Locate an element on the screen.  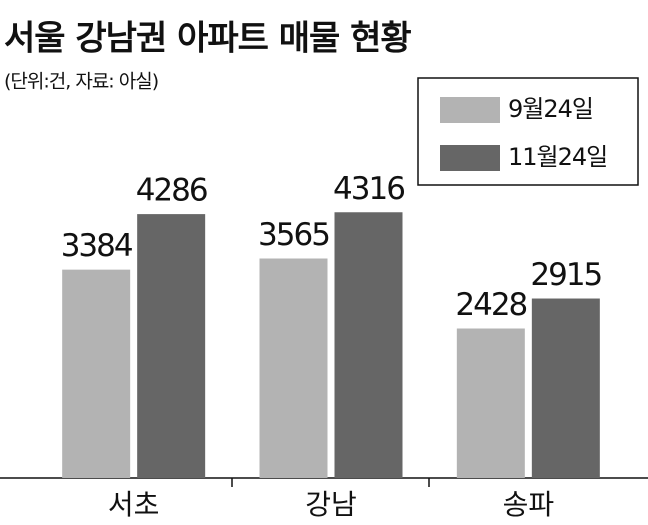
legend-label: 11월24일 is located at coordinates (557, 157).